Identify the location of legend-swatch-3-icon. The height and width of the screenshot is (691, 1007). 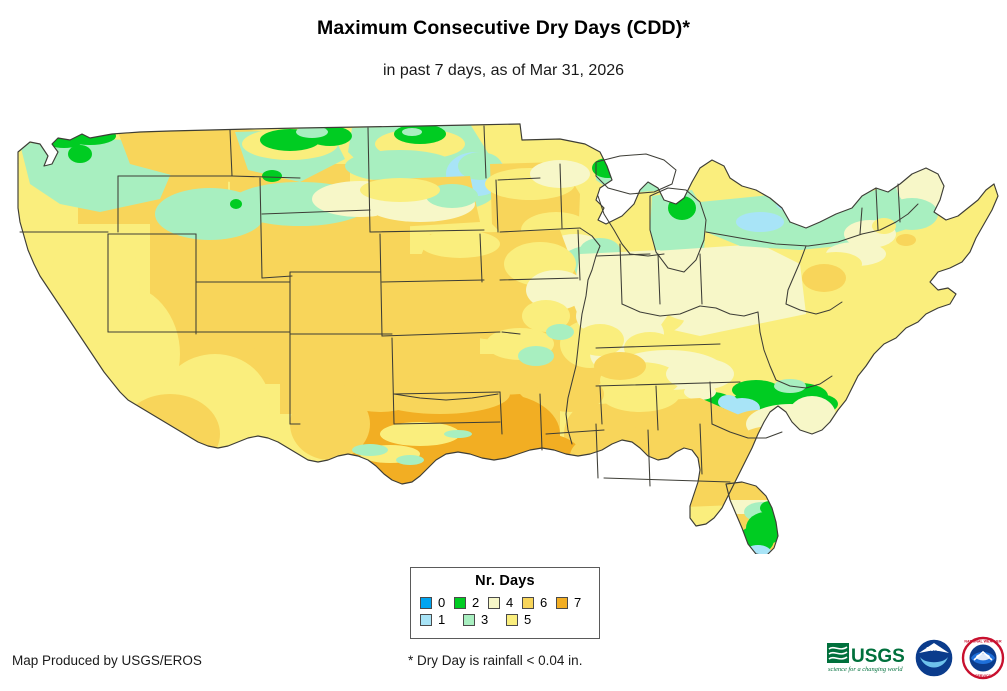
(469, 619).